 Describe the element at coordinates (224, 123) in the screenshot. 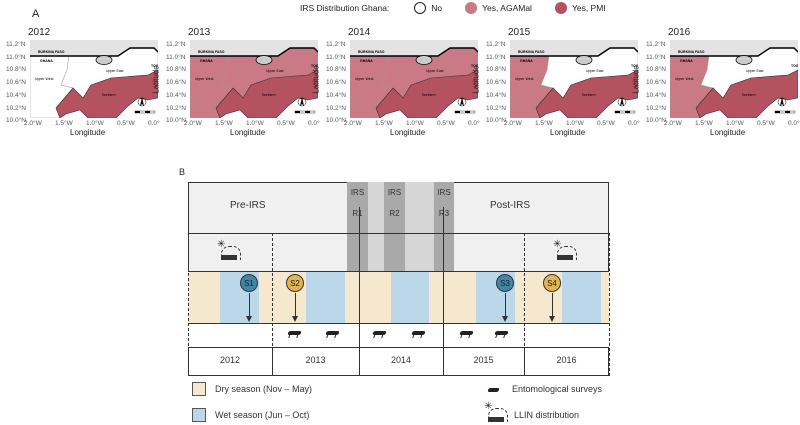

I see `lon-tick-label: 1.5°W` at that location.